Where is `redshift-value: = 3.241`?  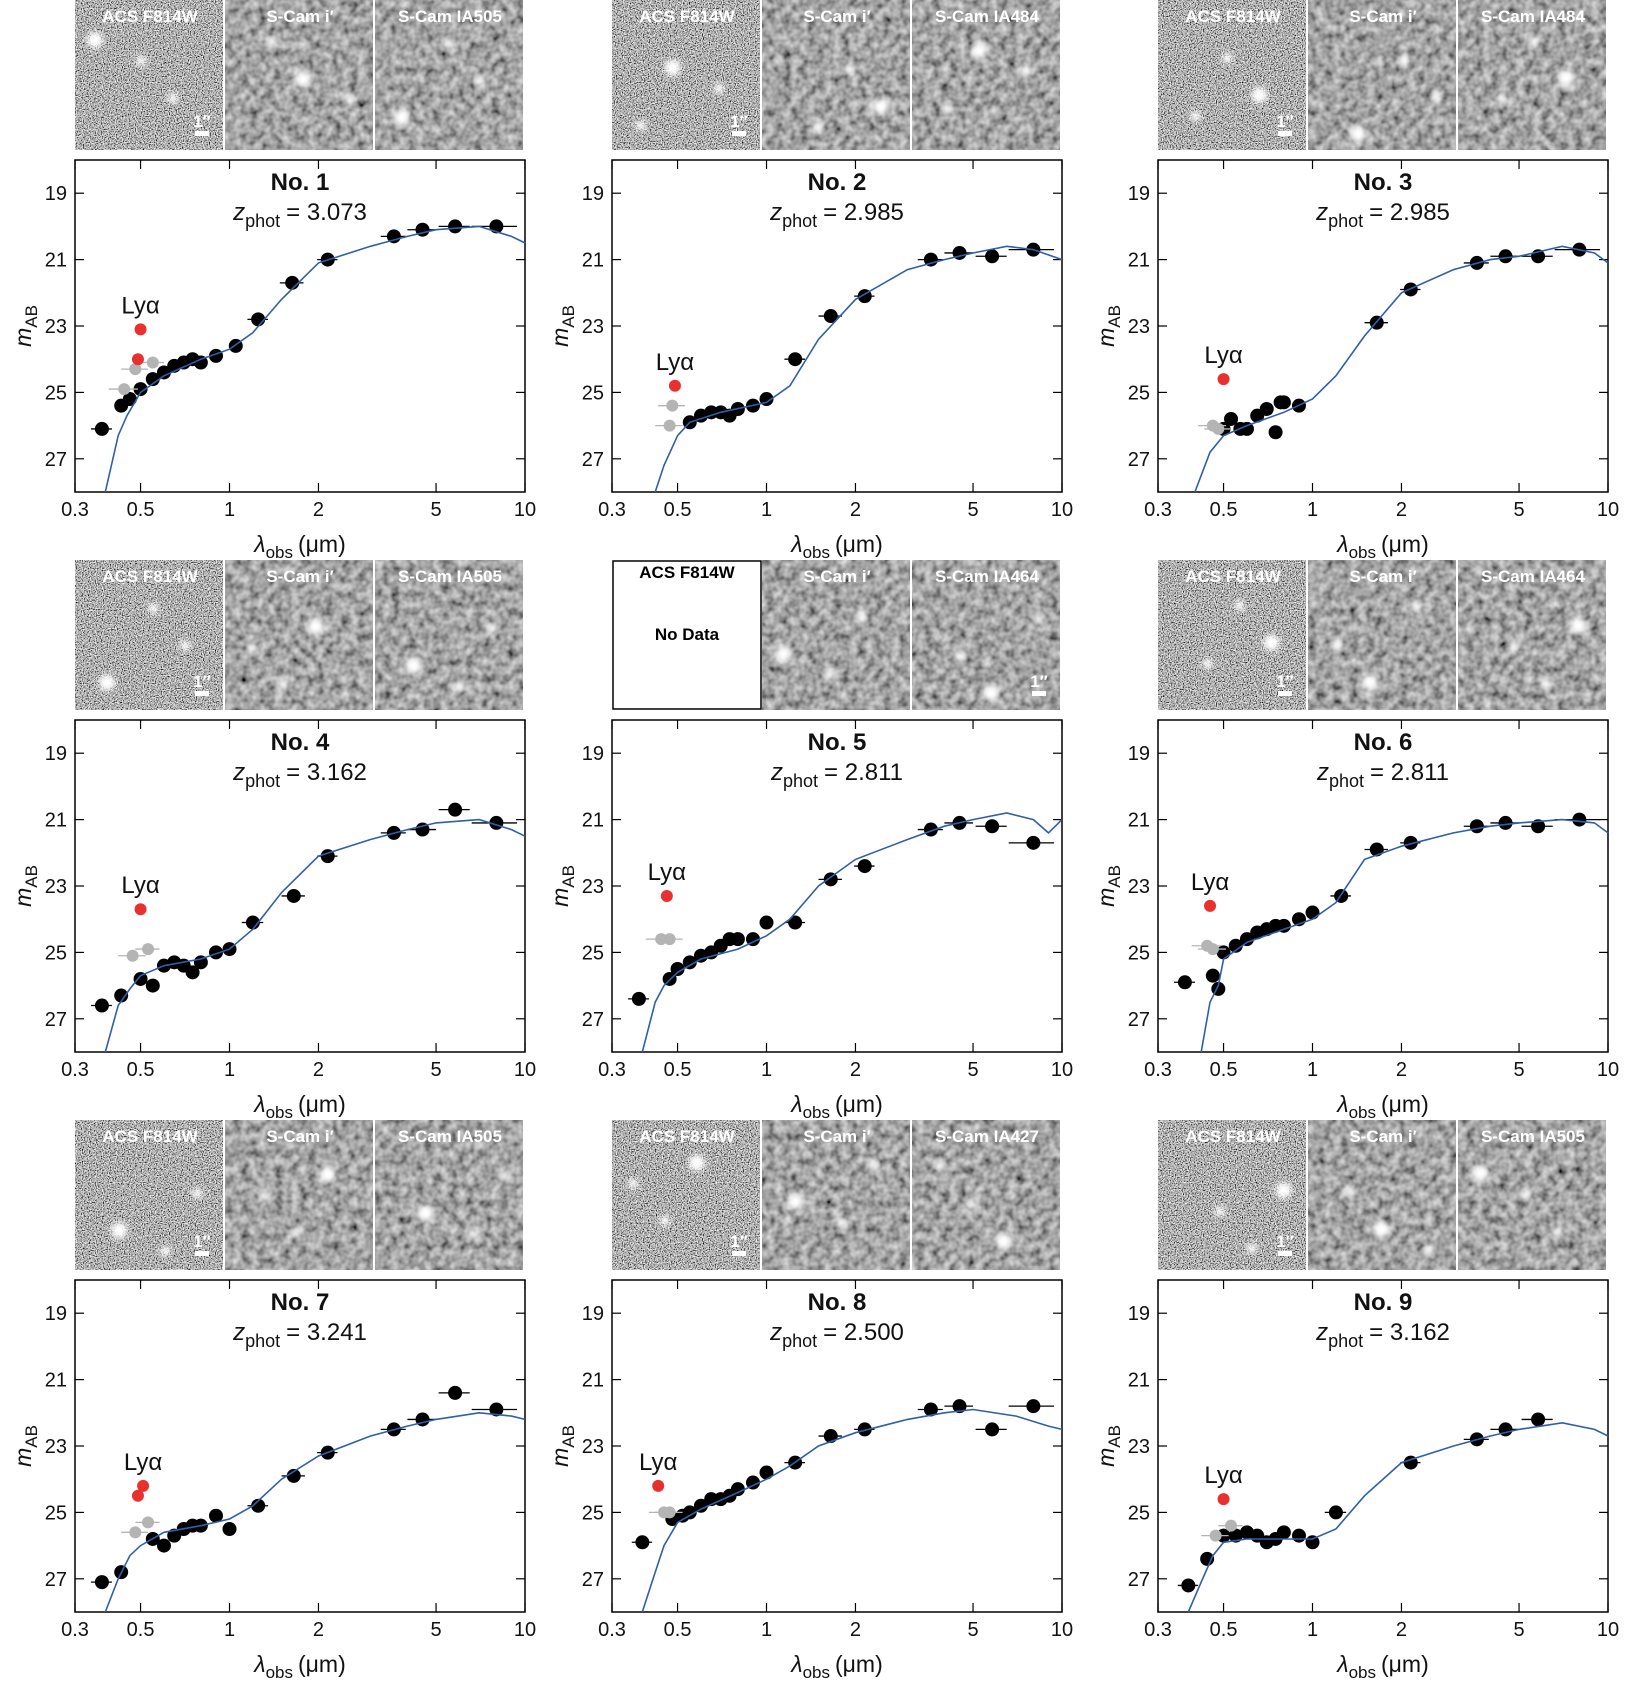 redshift-value: = 3.241 is located at coordinates (326, 1332).